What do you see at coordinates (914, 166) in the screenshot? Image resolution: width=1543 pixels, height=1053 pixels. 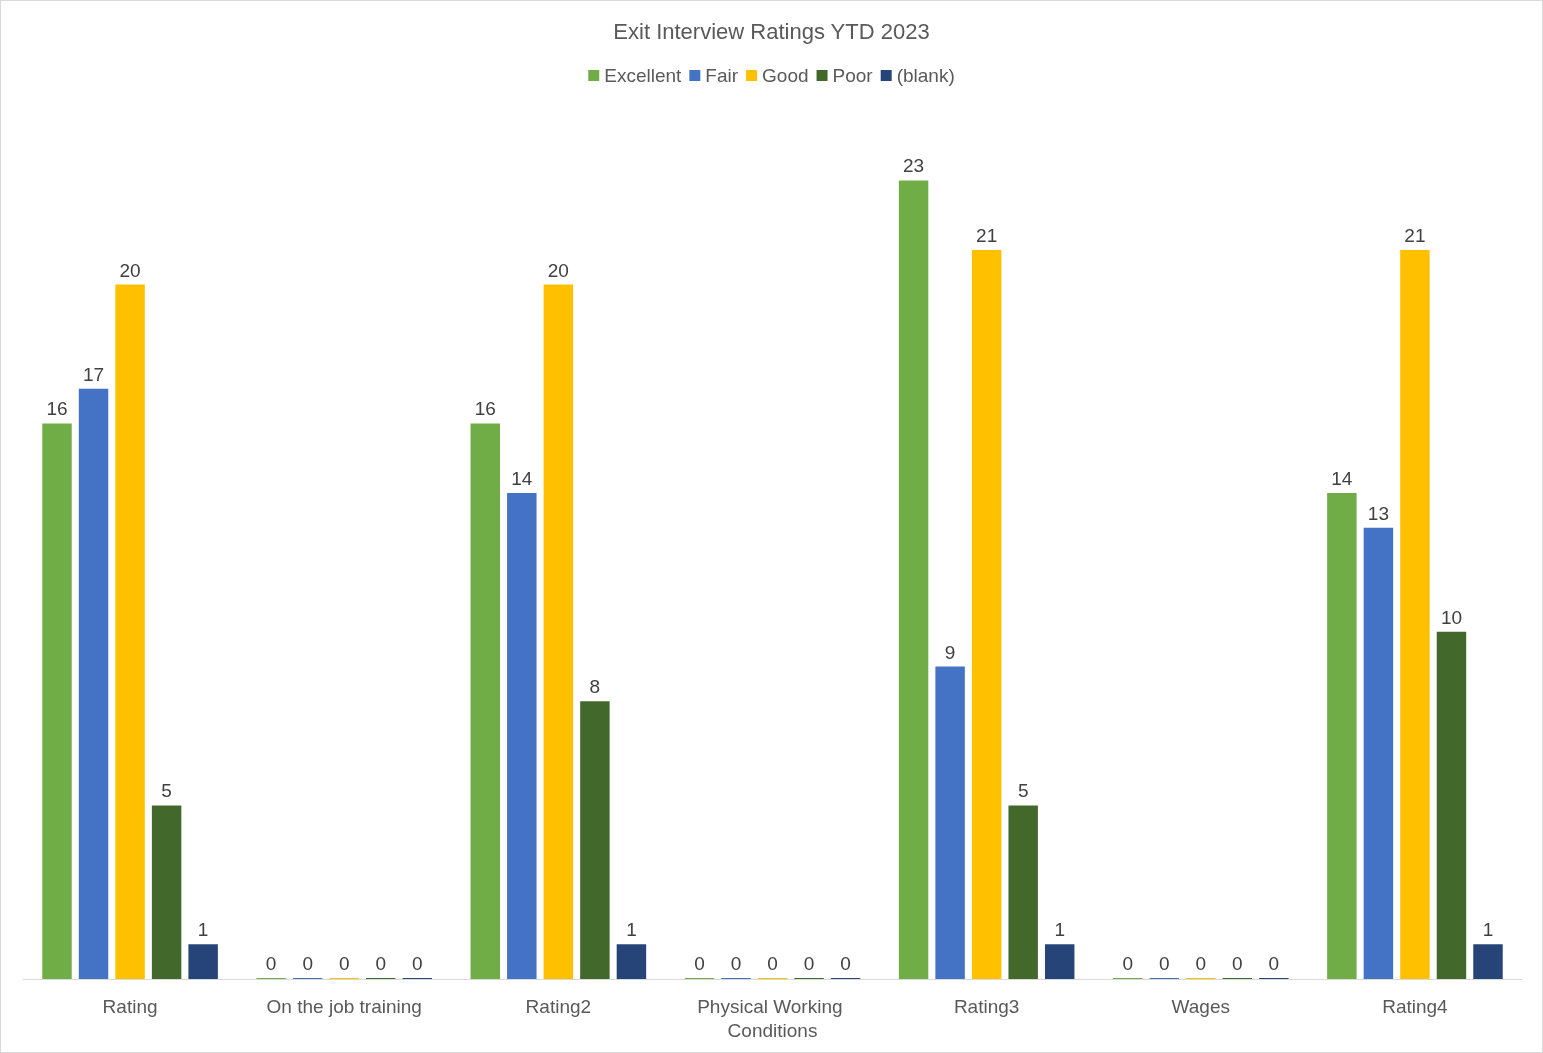 I see `data-label: 23` at bounding box center [914, 166].